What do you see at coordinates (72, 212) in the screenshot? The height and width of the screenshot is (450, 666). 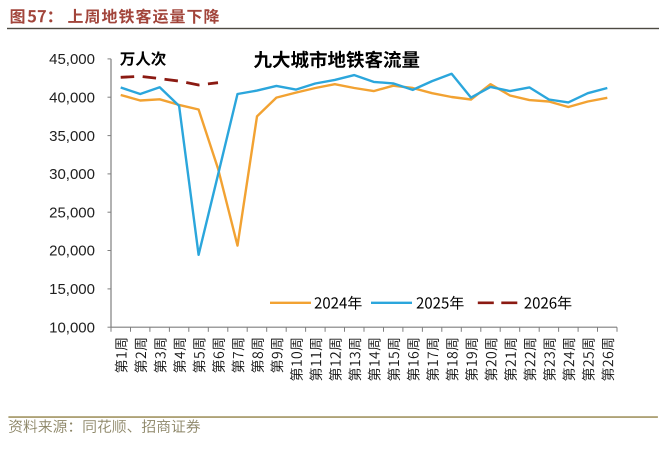 I see `svg-text: 25,000` at bounding box center [72, 212].